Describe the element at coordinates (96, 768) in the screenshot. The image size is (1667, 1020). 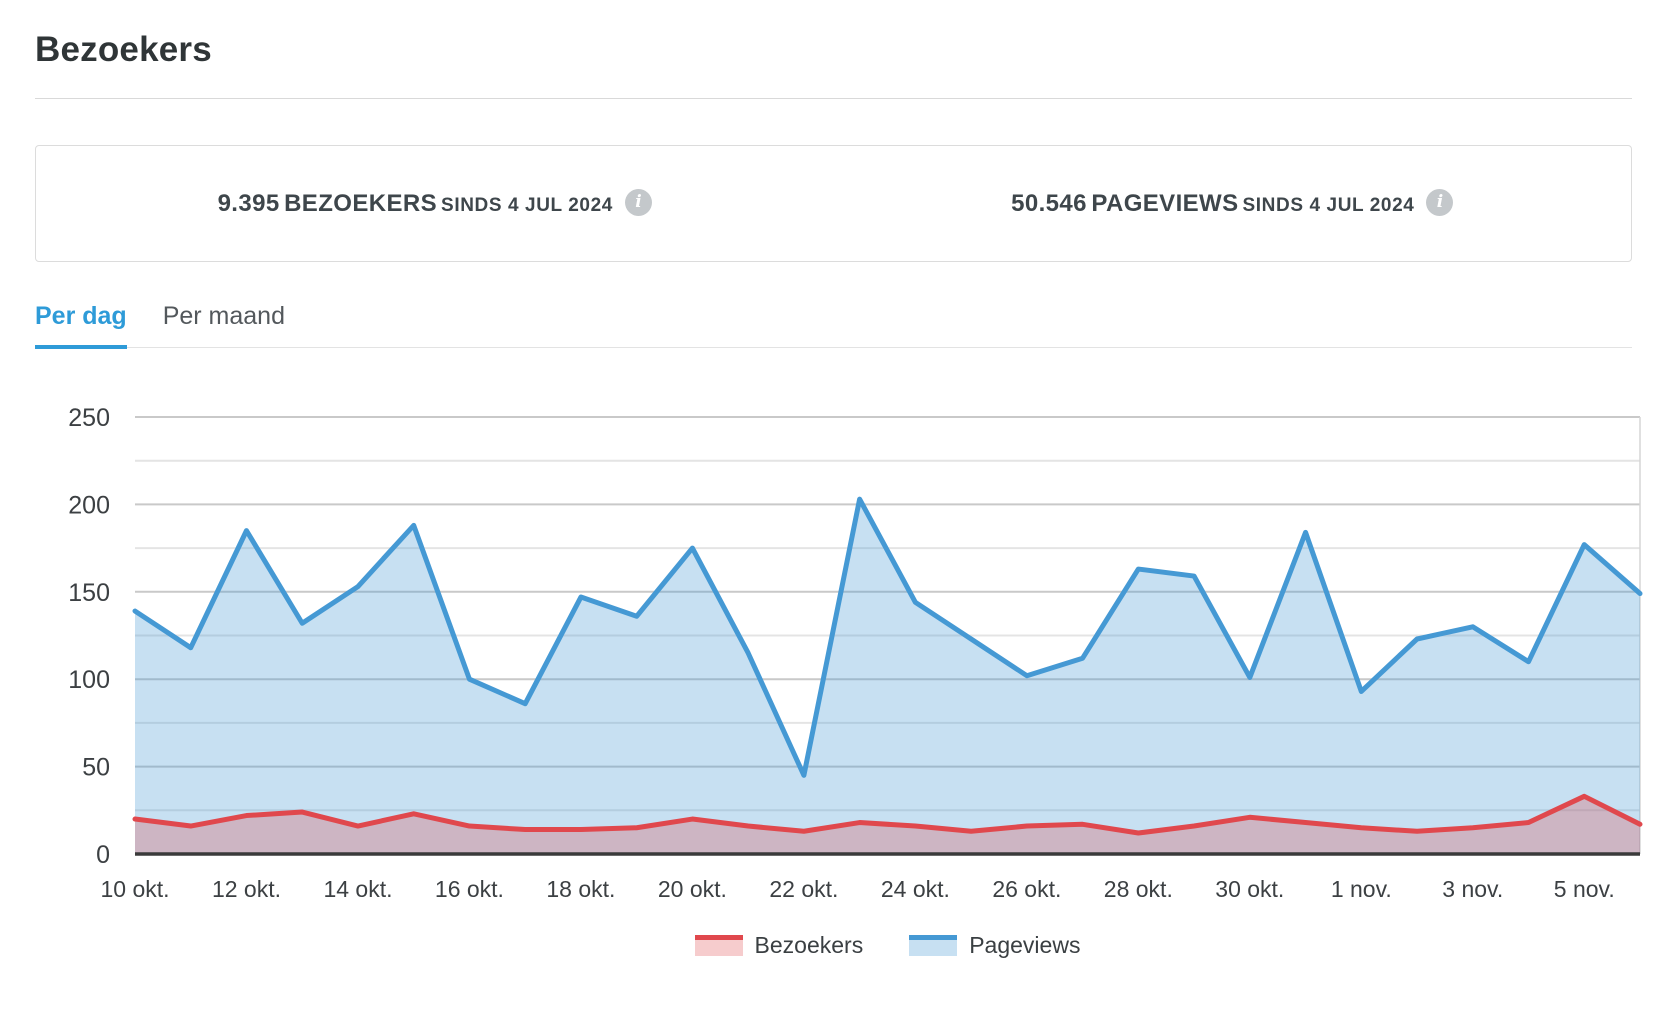
I see `y-axis-tick-label: 50` at that location.